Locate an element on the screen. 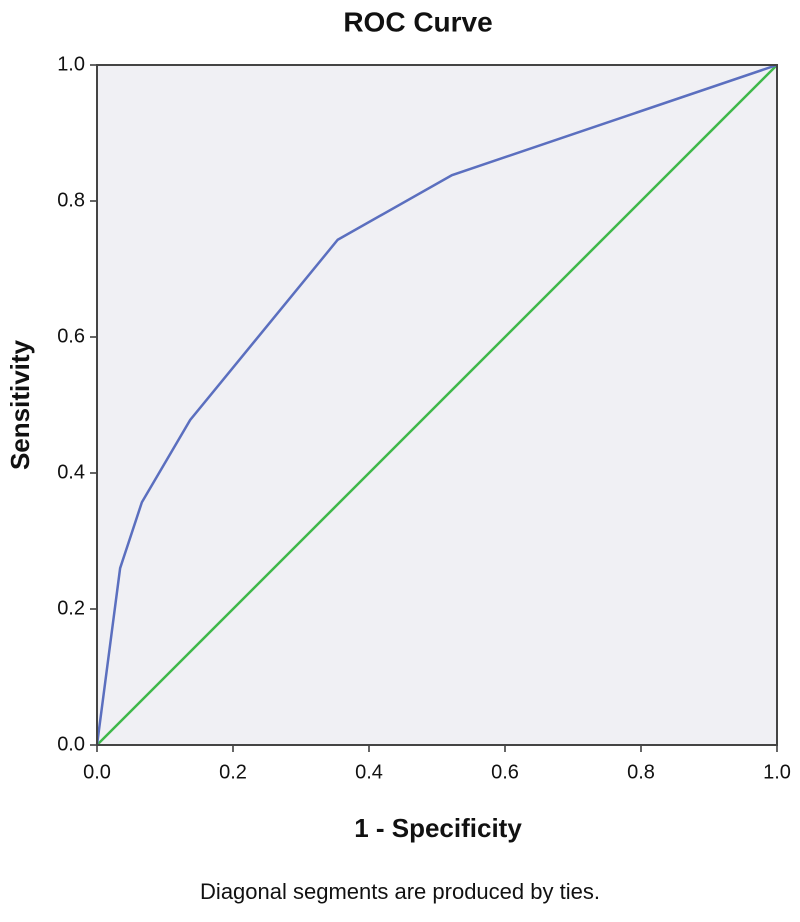 This screenshot has height=922, width=800. y-tick-label: 0.2 is located at coordinates (71, 608).